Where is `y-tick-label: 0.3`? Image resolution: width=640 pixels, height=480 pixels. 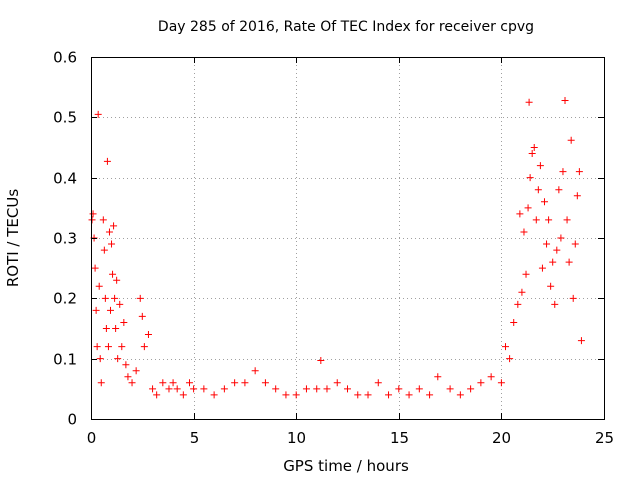
y-tick-label: 0.3 is located at coordinates (65, 239).